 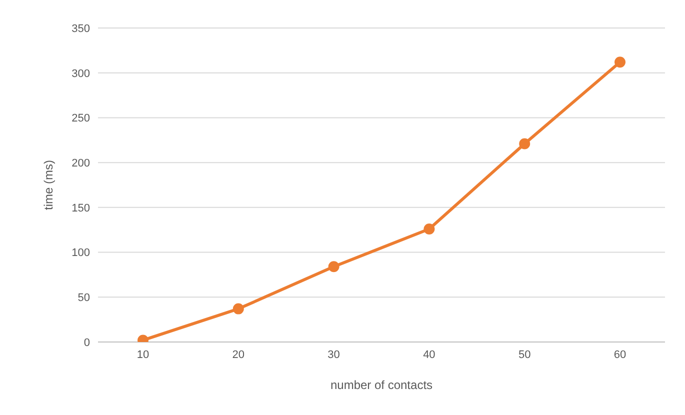 What do you see at coordinates (81, 253) in the screenshot?
I see `y-tick-label: 100` at bounding box center [81, 253].